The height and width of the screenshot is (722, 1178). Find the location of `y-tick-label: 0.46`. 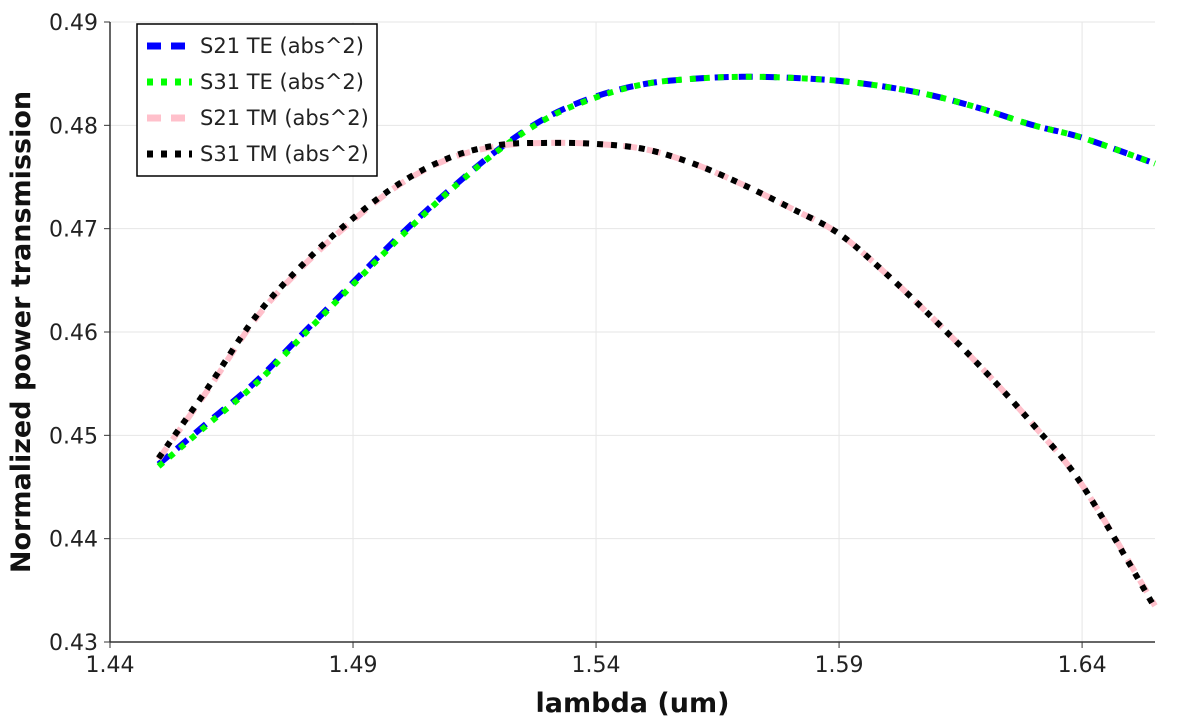

y-tick-label: 0.46 is located at coordinates (73, 333).